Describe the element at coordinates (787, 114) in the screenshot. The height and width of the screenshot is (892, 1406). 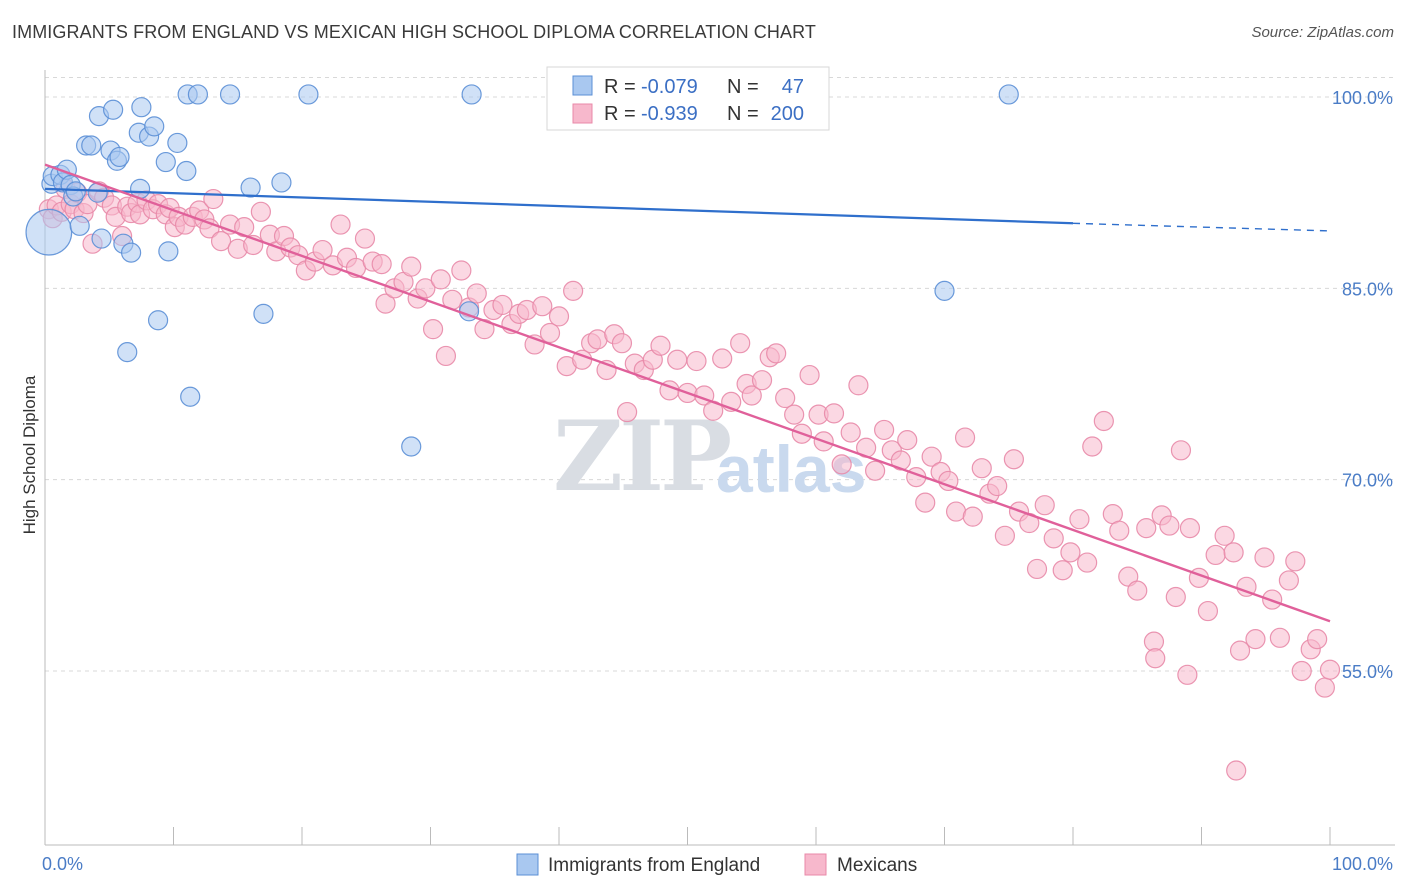
I see `mexicans-n-value: 200` at that location.